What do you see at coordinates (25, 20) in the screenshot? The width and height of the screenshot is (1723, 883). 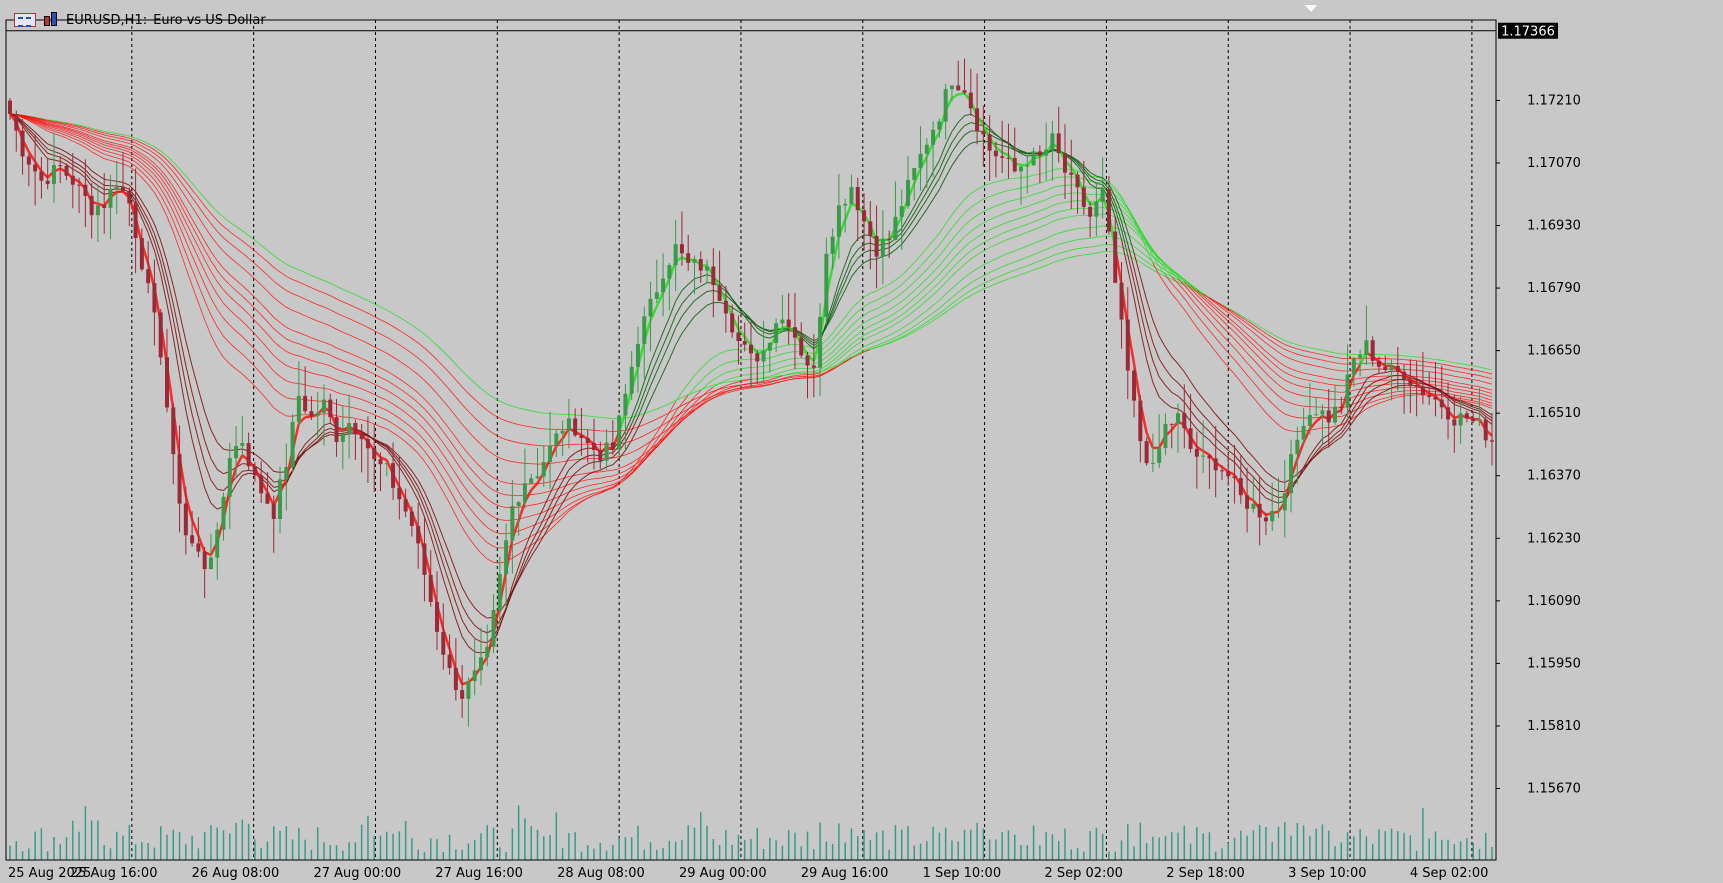 I see `chart-window-icon` at bounding box center [25, 20].